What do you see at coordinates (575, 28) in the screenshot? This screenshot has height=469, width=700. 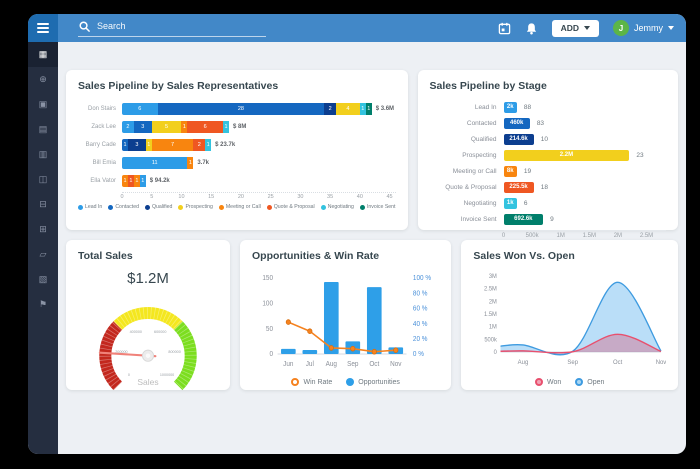 I see `add-button: ADD` at bounding box center [575, 28].